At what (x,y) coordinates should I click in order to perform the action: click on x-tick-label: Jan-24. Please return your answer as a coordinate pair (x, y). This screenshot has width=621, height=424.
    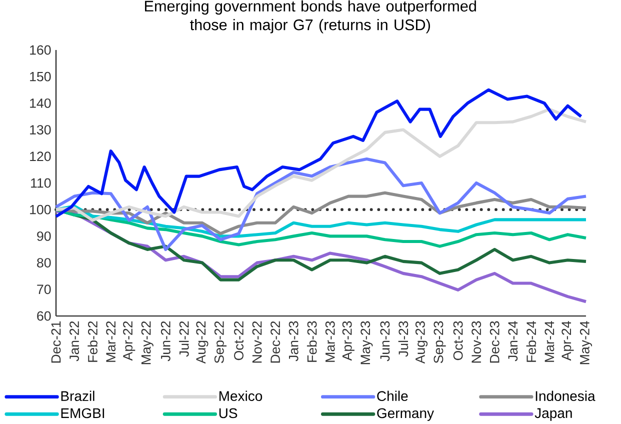
    Looking at the image, I should click on (513, 341).